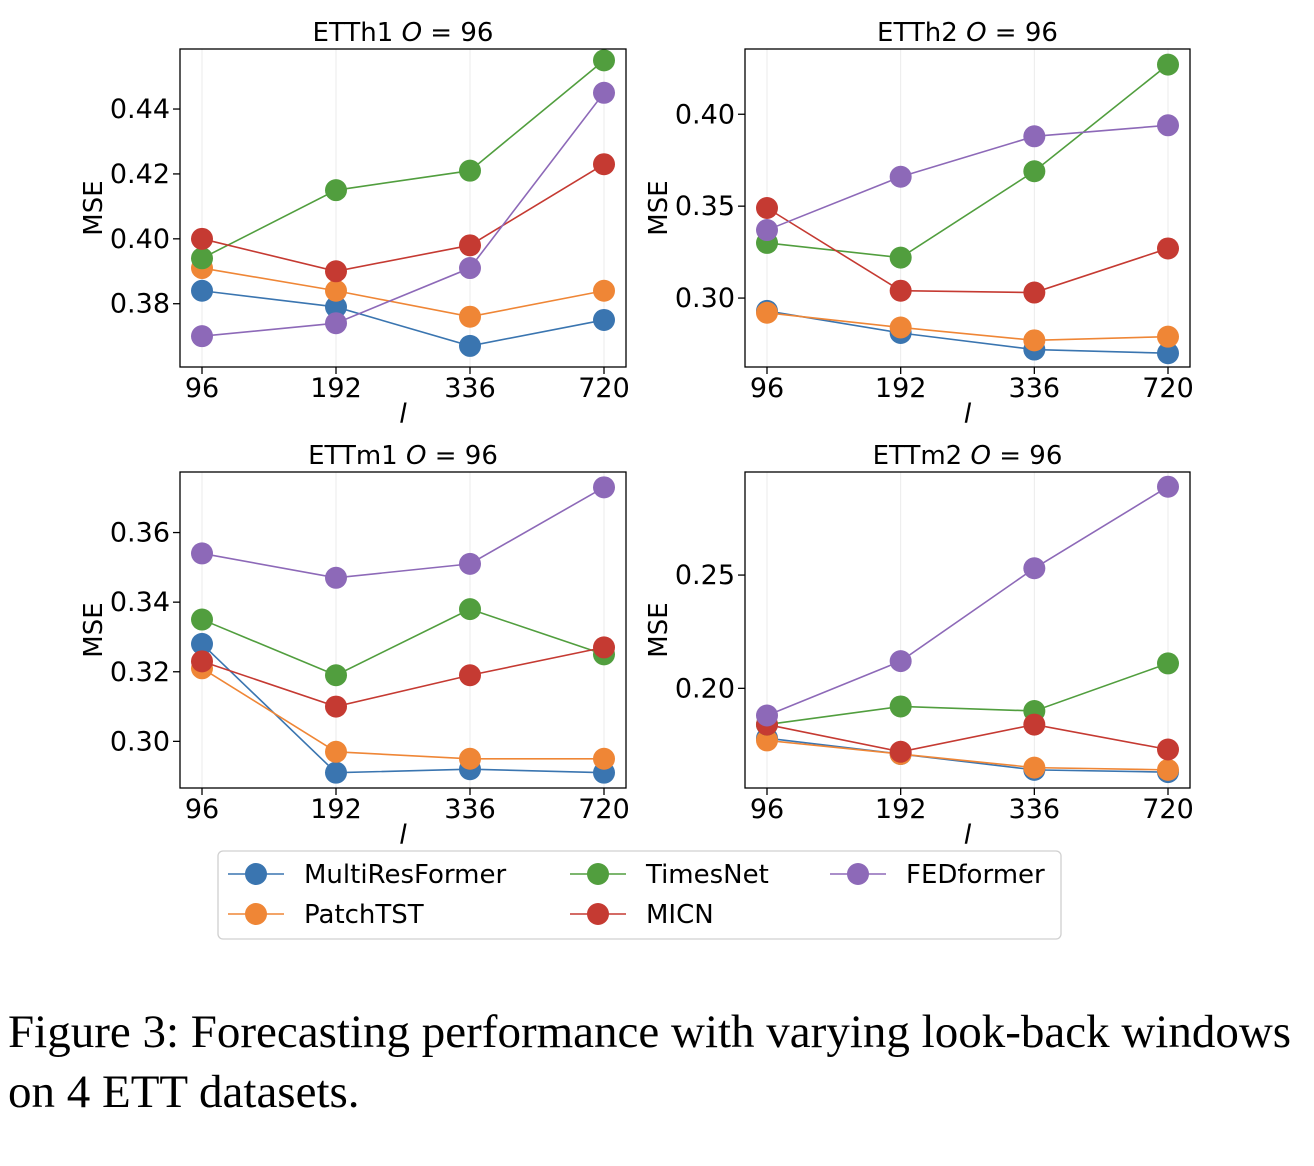  Describe the element at coordinates (405, 875) in the screenshot. I see `legend-label: MultiResFormer` at that location.